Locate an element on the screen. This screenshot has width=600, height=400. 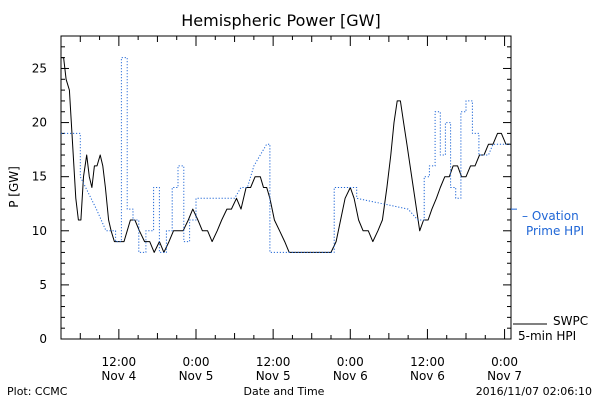
y-tick-label: 0 is located at coordinates (43, 339).